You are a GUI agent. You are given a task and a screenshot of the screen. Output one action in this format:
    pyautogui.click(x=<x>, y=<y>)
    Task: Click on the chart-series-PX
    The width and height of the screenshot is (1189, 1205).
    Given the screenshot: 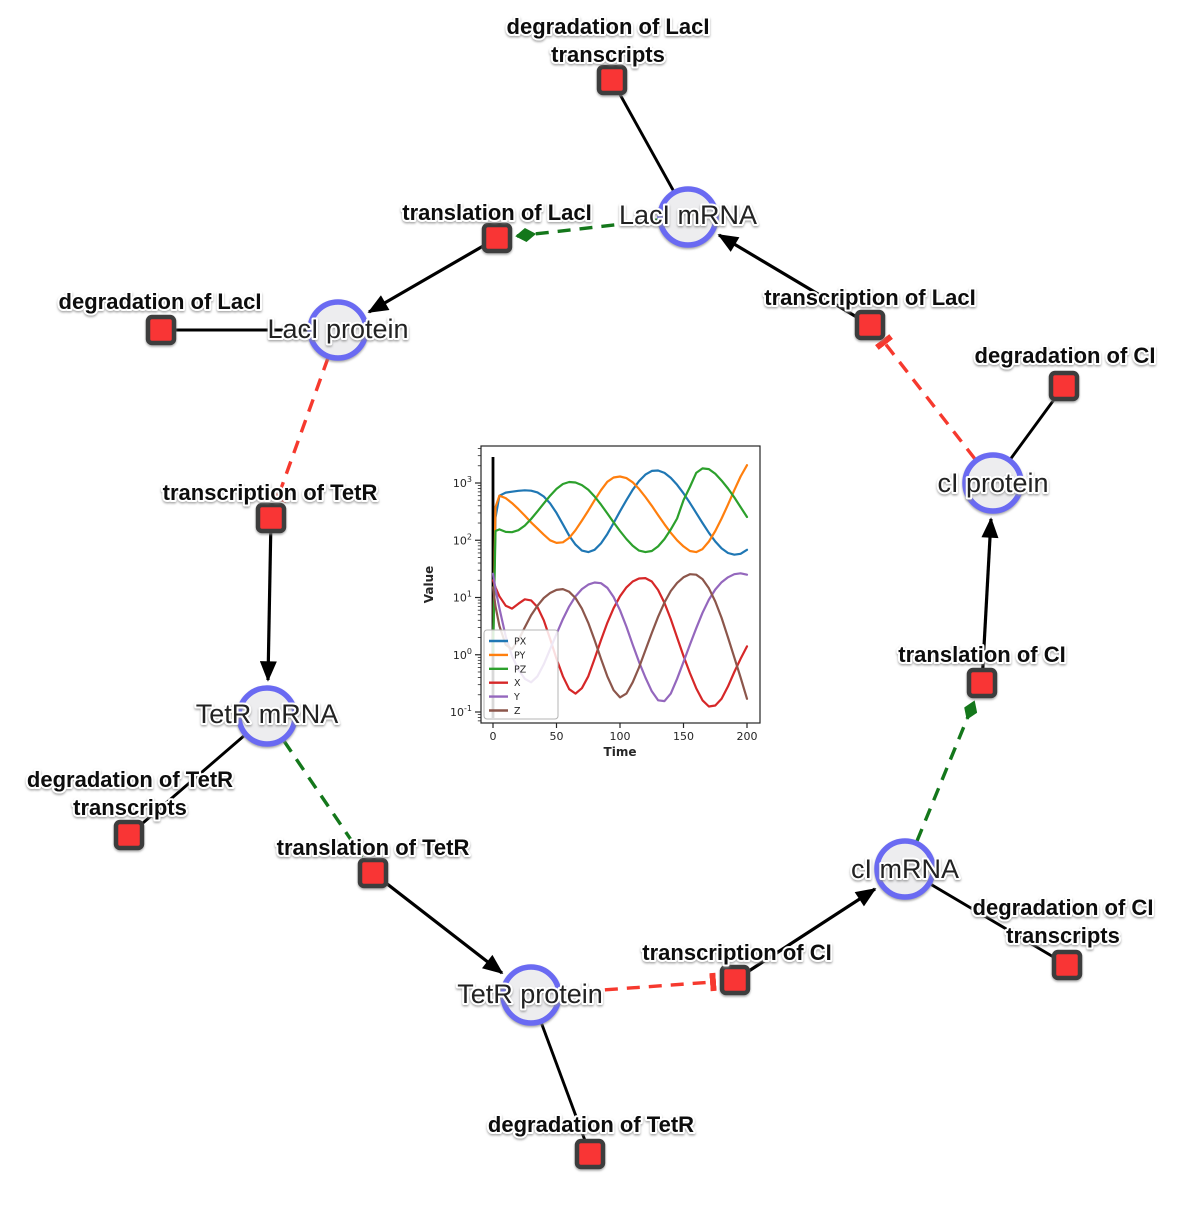 What is the action you would take?
    pyautogui.click(x=620, y=562)
    